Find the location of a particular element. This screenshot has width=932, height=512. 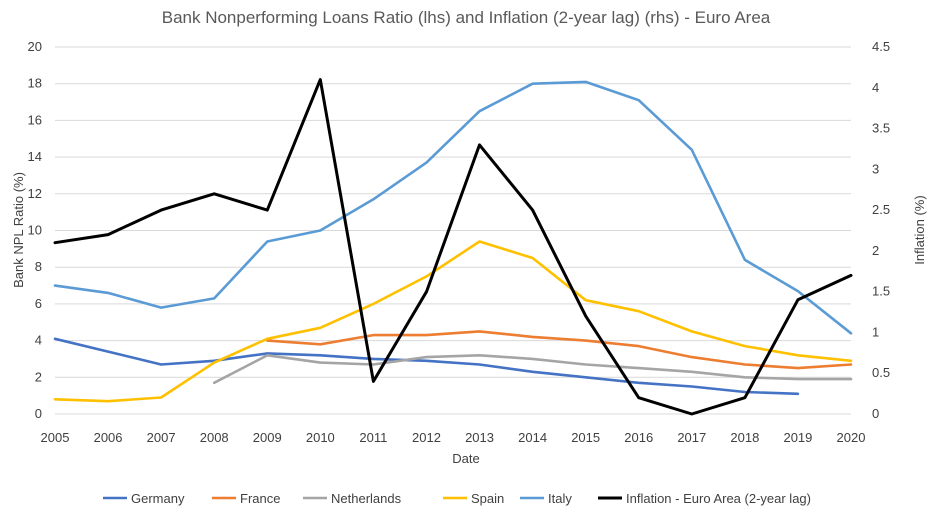

y-tick-label: 2 is located at coordinates (38, 376).